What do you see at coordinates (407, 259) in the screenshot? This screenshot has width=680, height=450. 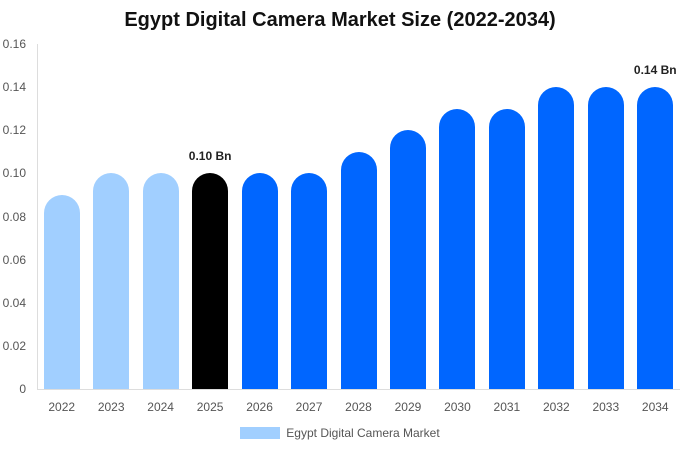 I see `bar-2029` at bounding box center [407, 259].